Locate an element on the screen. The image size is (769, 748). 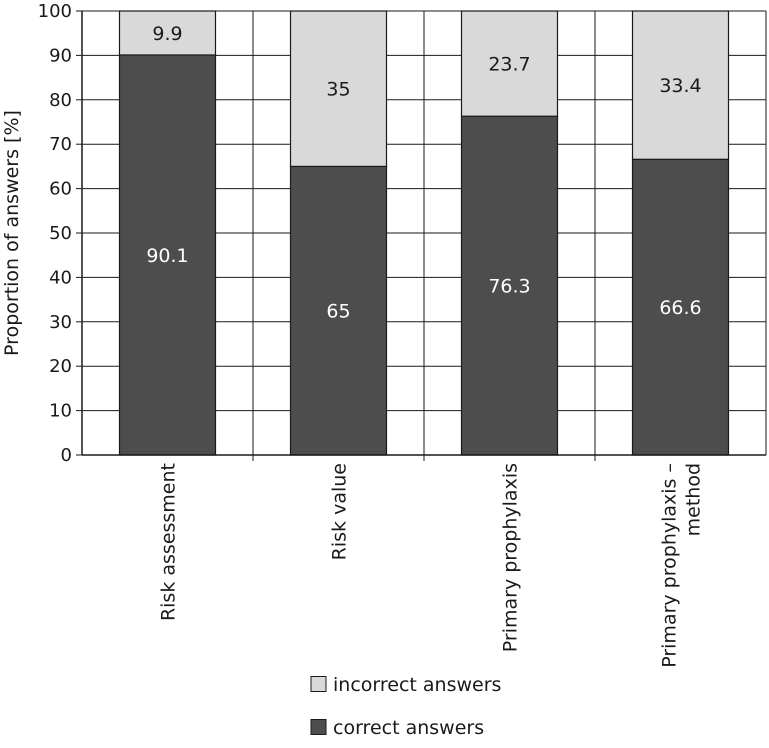
y-tick-label: 30 is located at coordinates (60, 322).